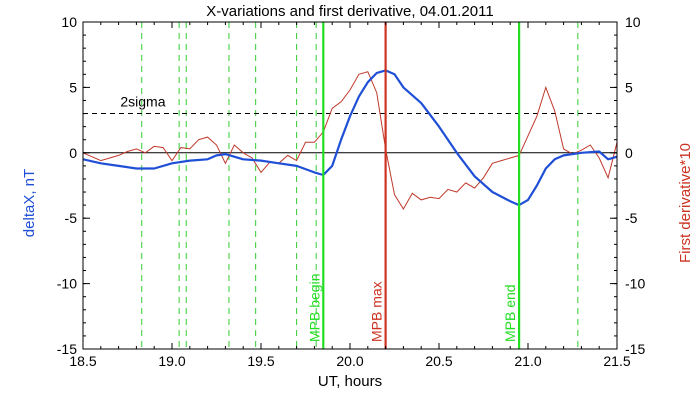 The height and width of the screenshot is (400, 700). I want to click on y-axis-title-right: First derivative*10, so click(685, 203).